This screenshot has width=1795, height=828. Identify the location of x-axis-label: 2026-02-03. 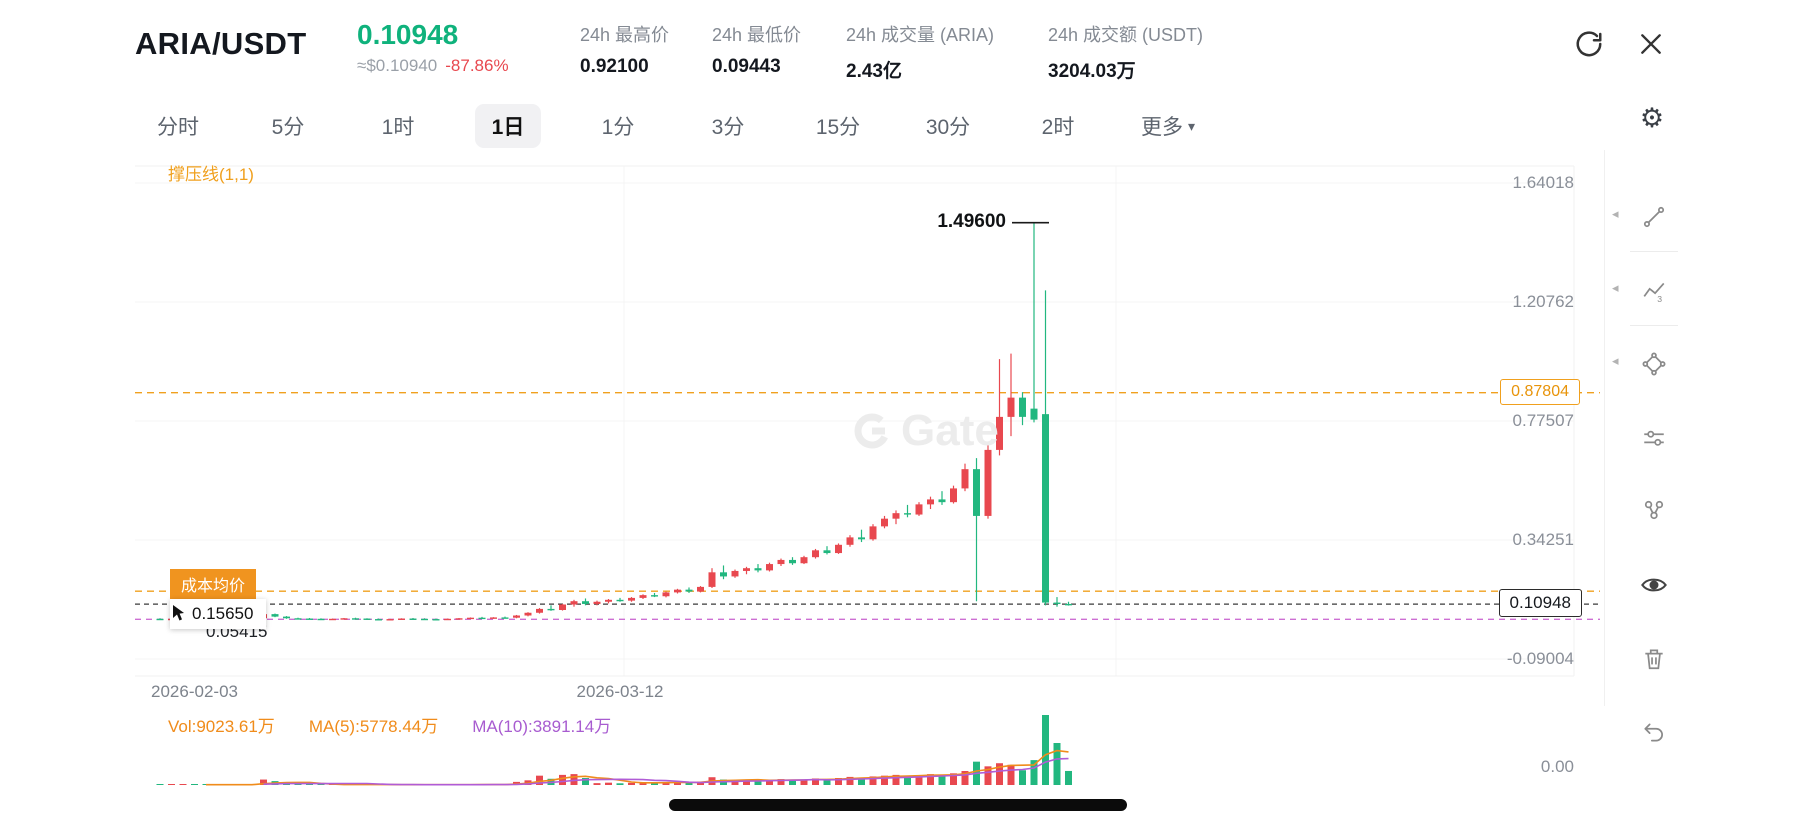
(194, 691).